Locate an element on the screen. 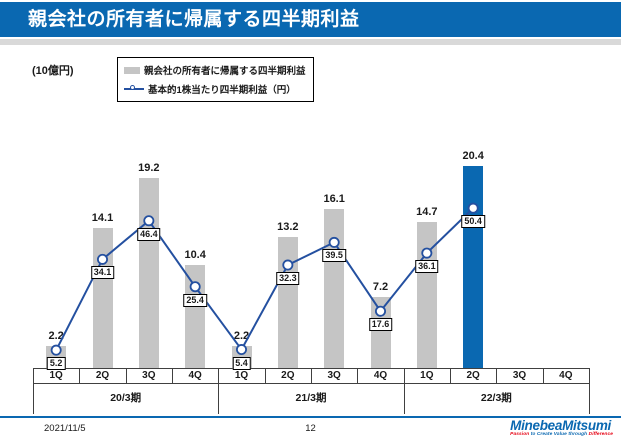 The height and width of the screenshot is (438, 621). x-axis-group-label: 20/3期 is located at coordinates (126, 398).